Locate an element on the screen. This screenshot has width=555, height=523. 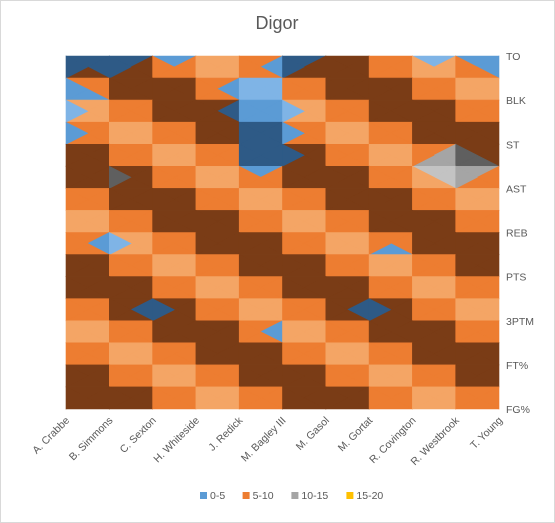
y-axis-labels: TO BLK ST AST REB PTS 3PTM FT% FG% is located at coordinates (520, 233).